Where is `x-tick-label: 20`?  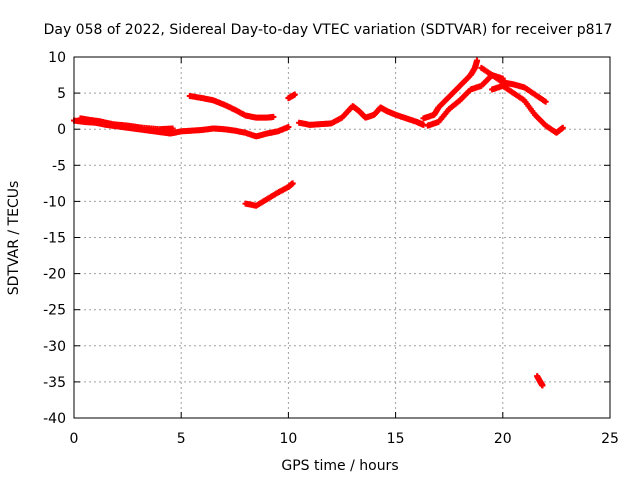
x-tick-label: 20 is located at coordinates (503, 439).